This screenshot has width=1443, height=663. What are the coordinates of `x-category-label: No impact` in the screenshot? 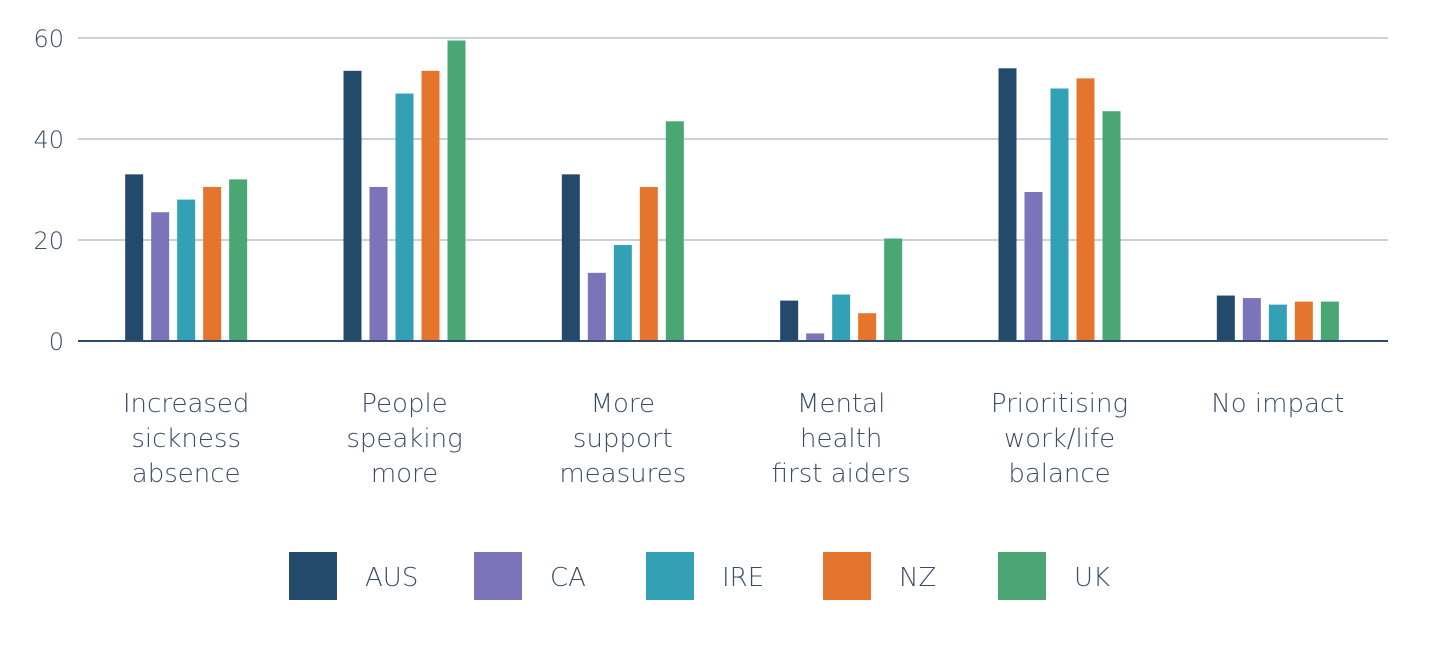 It's located at (1277, 404).